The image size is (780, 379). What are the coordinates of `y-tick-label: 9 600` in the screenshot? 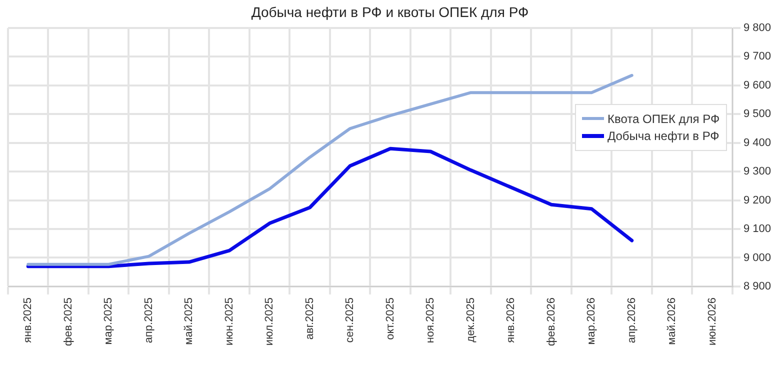 It's located at (757, 85).